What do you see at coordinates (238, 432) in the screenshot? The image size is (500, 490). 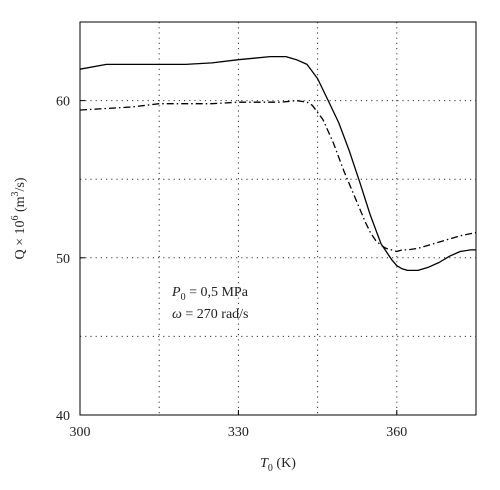 I see `x-tick-label: 330` at bounding box center [238, 432].